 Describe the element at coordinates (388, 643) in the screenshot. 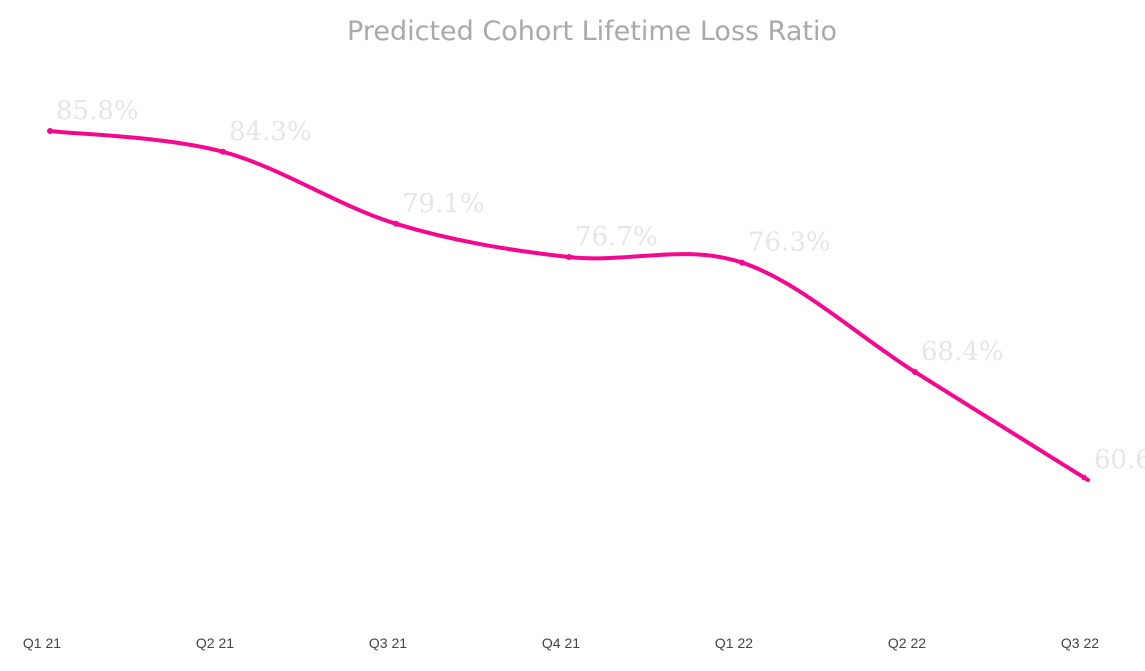

I see `x-tick-label: Q3 21` at that location.